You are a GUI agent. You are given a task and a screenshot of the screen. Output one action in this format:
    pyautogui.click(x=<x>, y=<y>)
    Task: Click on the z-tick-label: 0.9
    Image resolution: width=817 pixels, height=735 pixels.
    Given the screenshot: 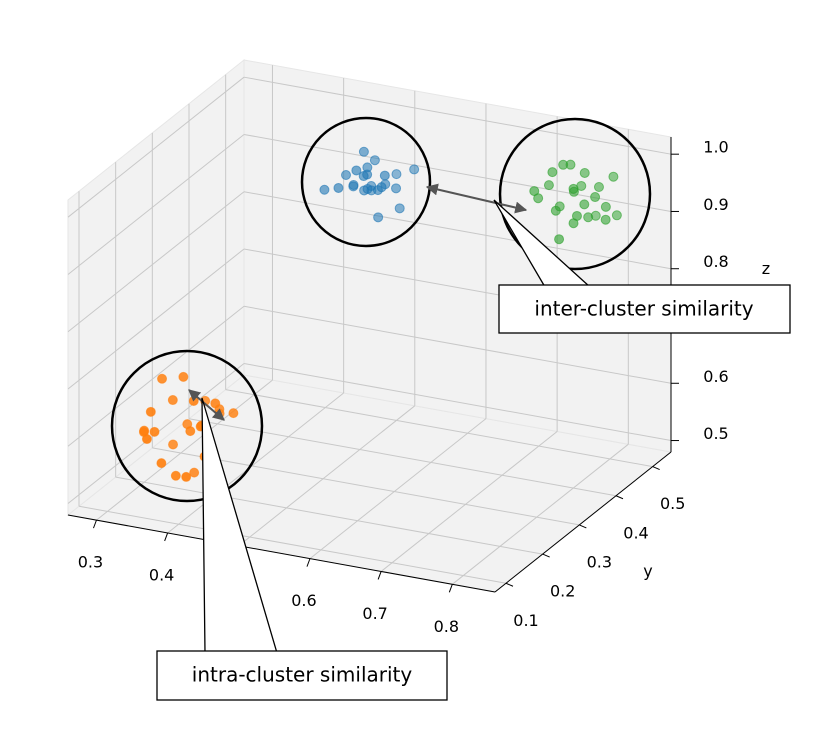 What is the action you would take?
    pyautogui.click(x=715, y=204)
    